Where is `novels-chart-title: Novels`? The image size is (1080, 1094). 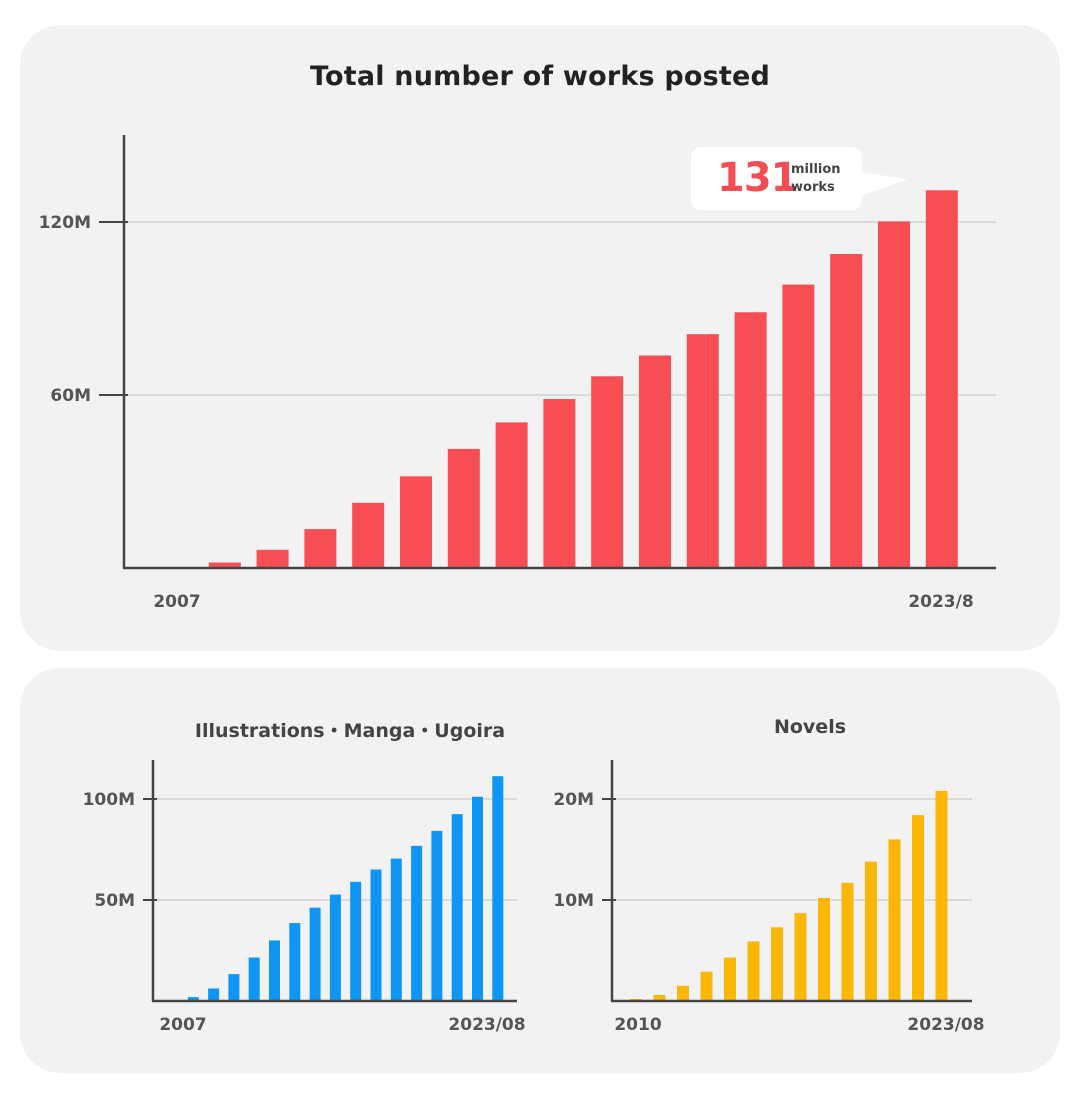 novels-chart-title: Novels is located at coordinates (810, 727).